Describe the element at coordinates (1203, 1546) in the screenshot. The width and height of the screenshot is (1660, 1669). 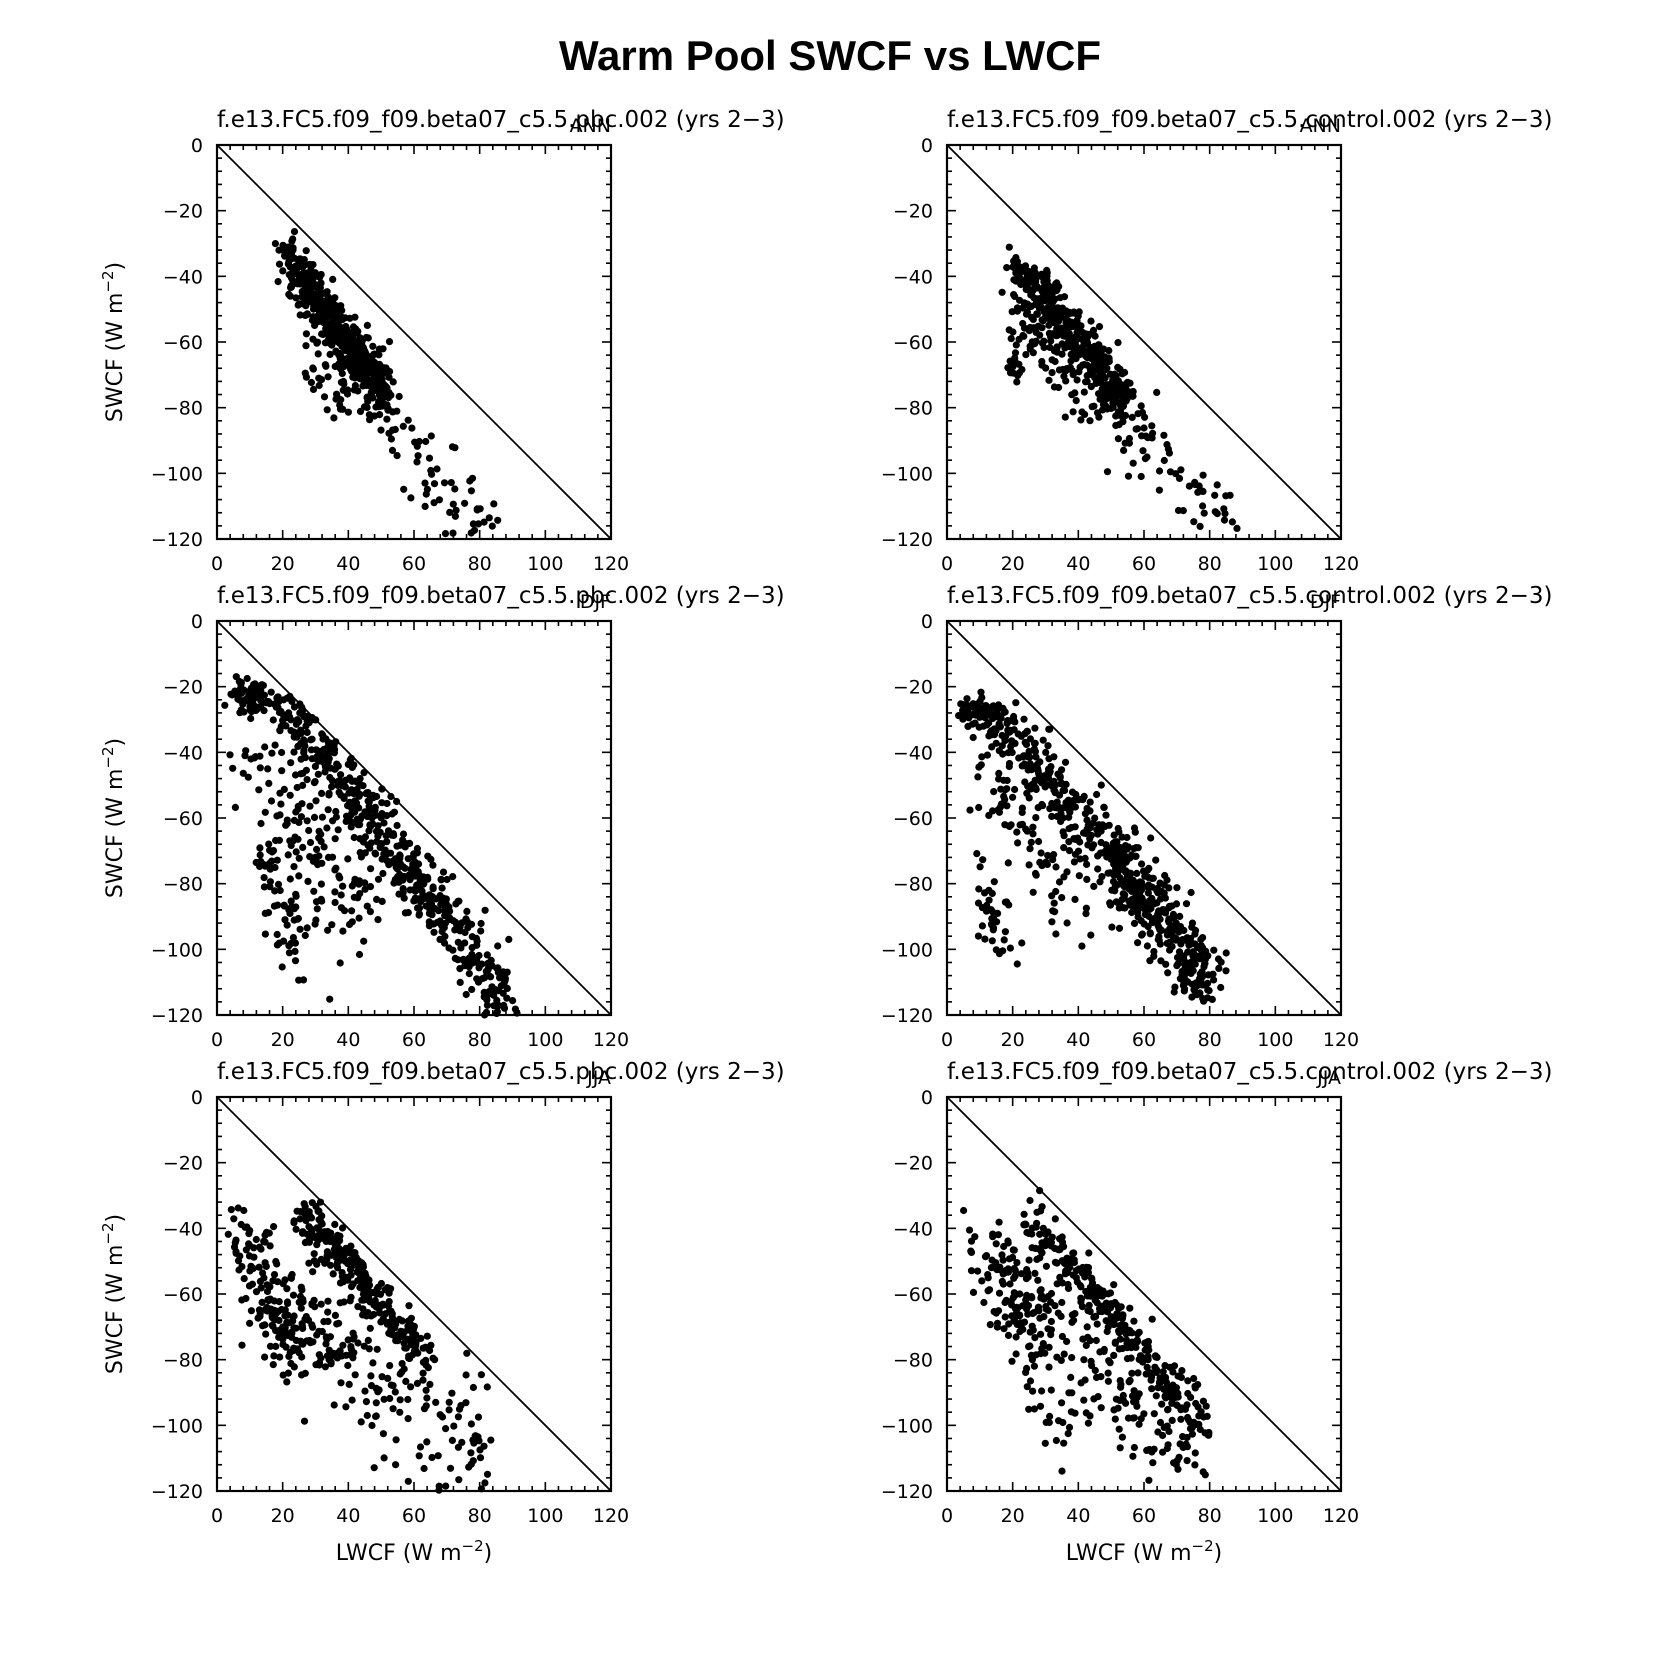
I see `x-axis-label-exponent: −2` at that location.